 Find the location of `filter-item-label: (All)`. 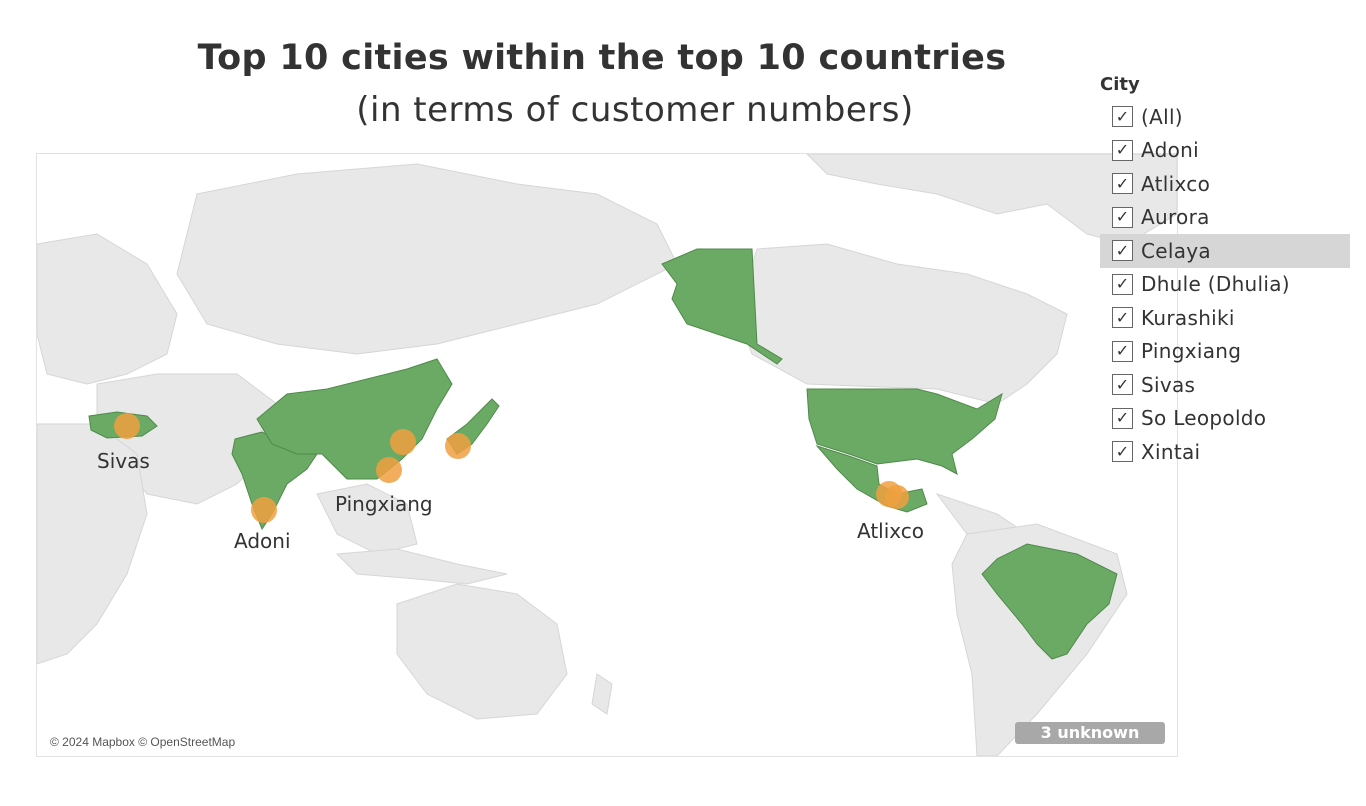

filter-item-label: (All) is located at coordinates (1162, 116).